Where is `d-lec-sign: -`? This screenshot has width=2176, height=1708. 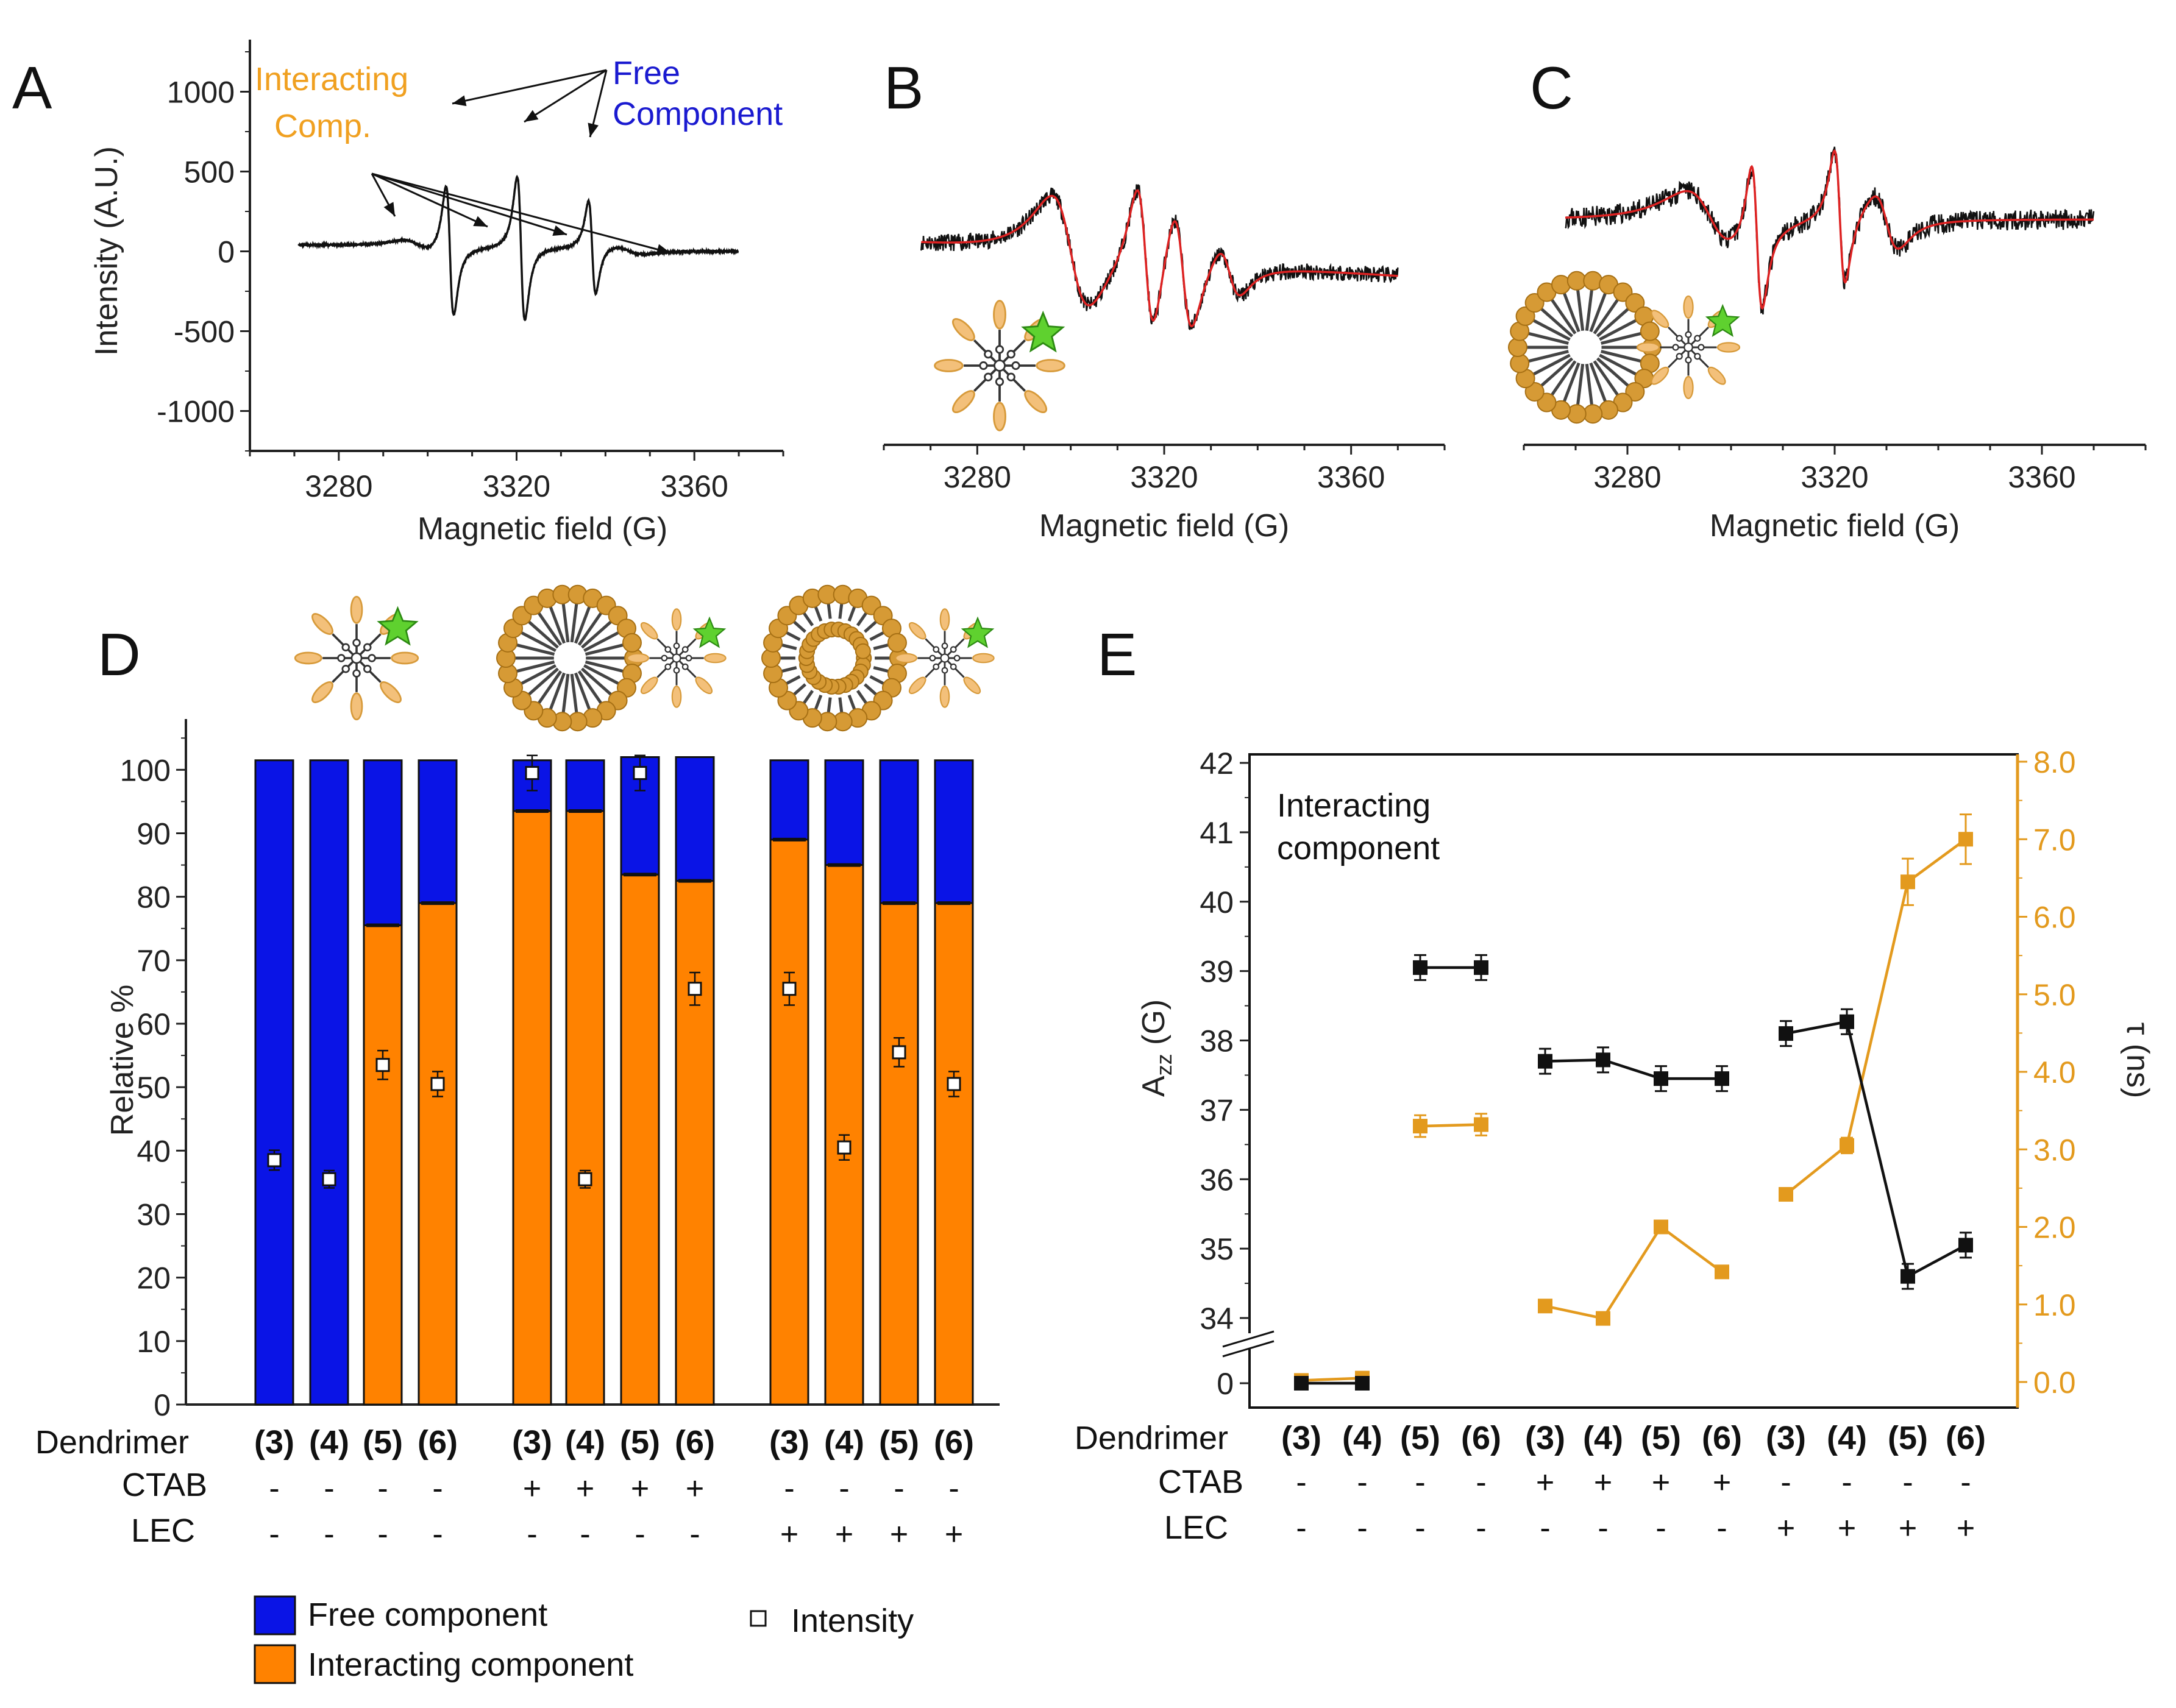 d-lec-sign: - is located at coordinates (438, 1534).